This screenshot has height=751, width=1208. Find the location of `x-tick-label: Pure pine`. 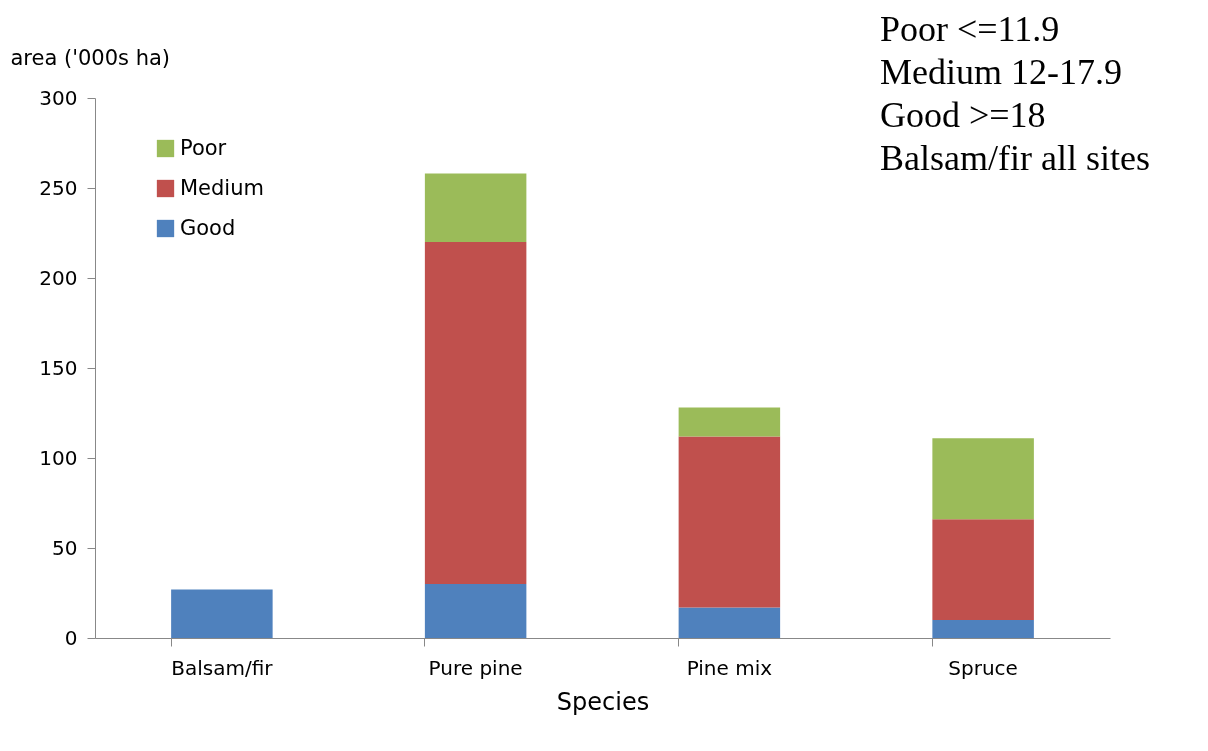

x-tick-label: Pure pine is located at coordinates (475, 667).